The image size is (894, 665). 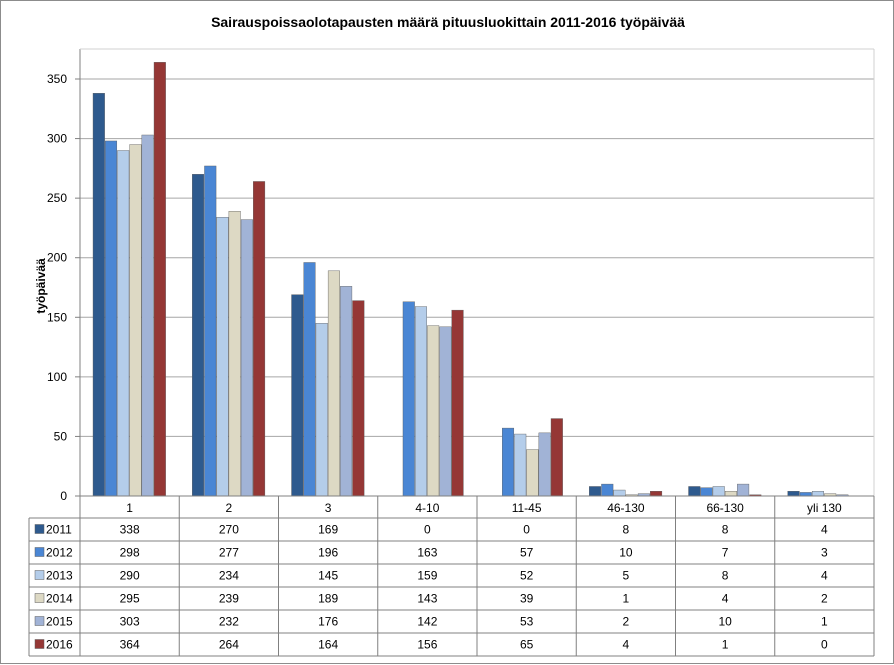 What do you see at coordinates (129, 508) in the screenshot?
I see `category-label: 1` at bounding box center [129, 508].